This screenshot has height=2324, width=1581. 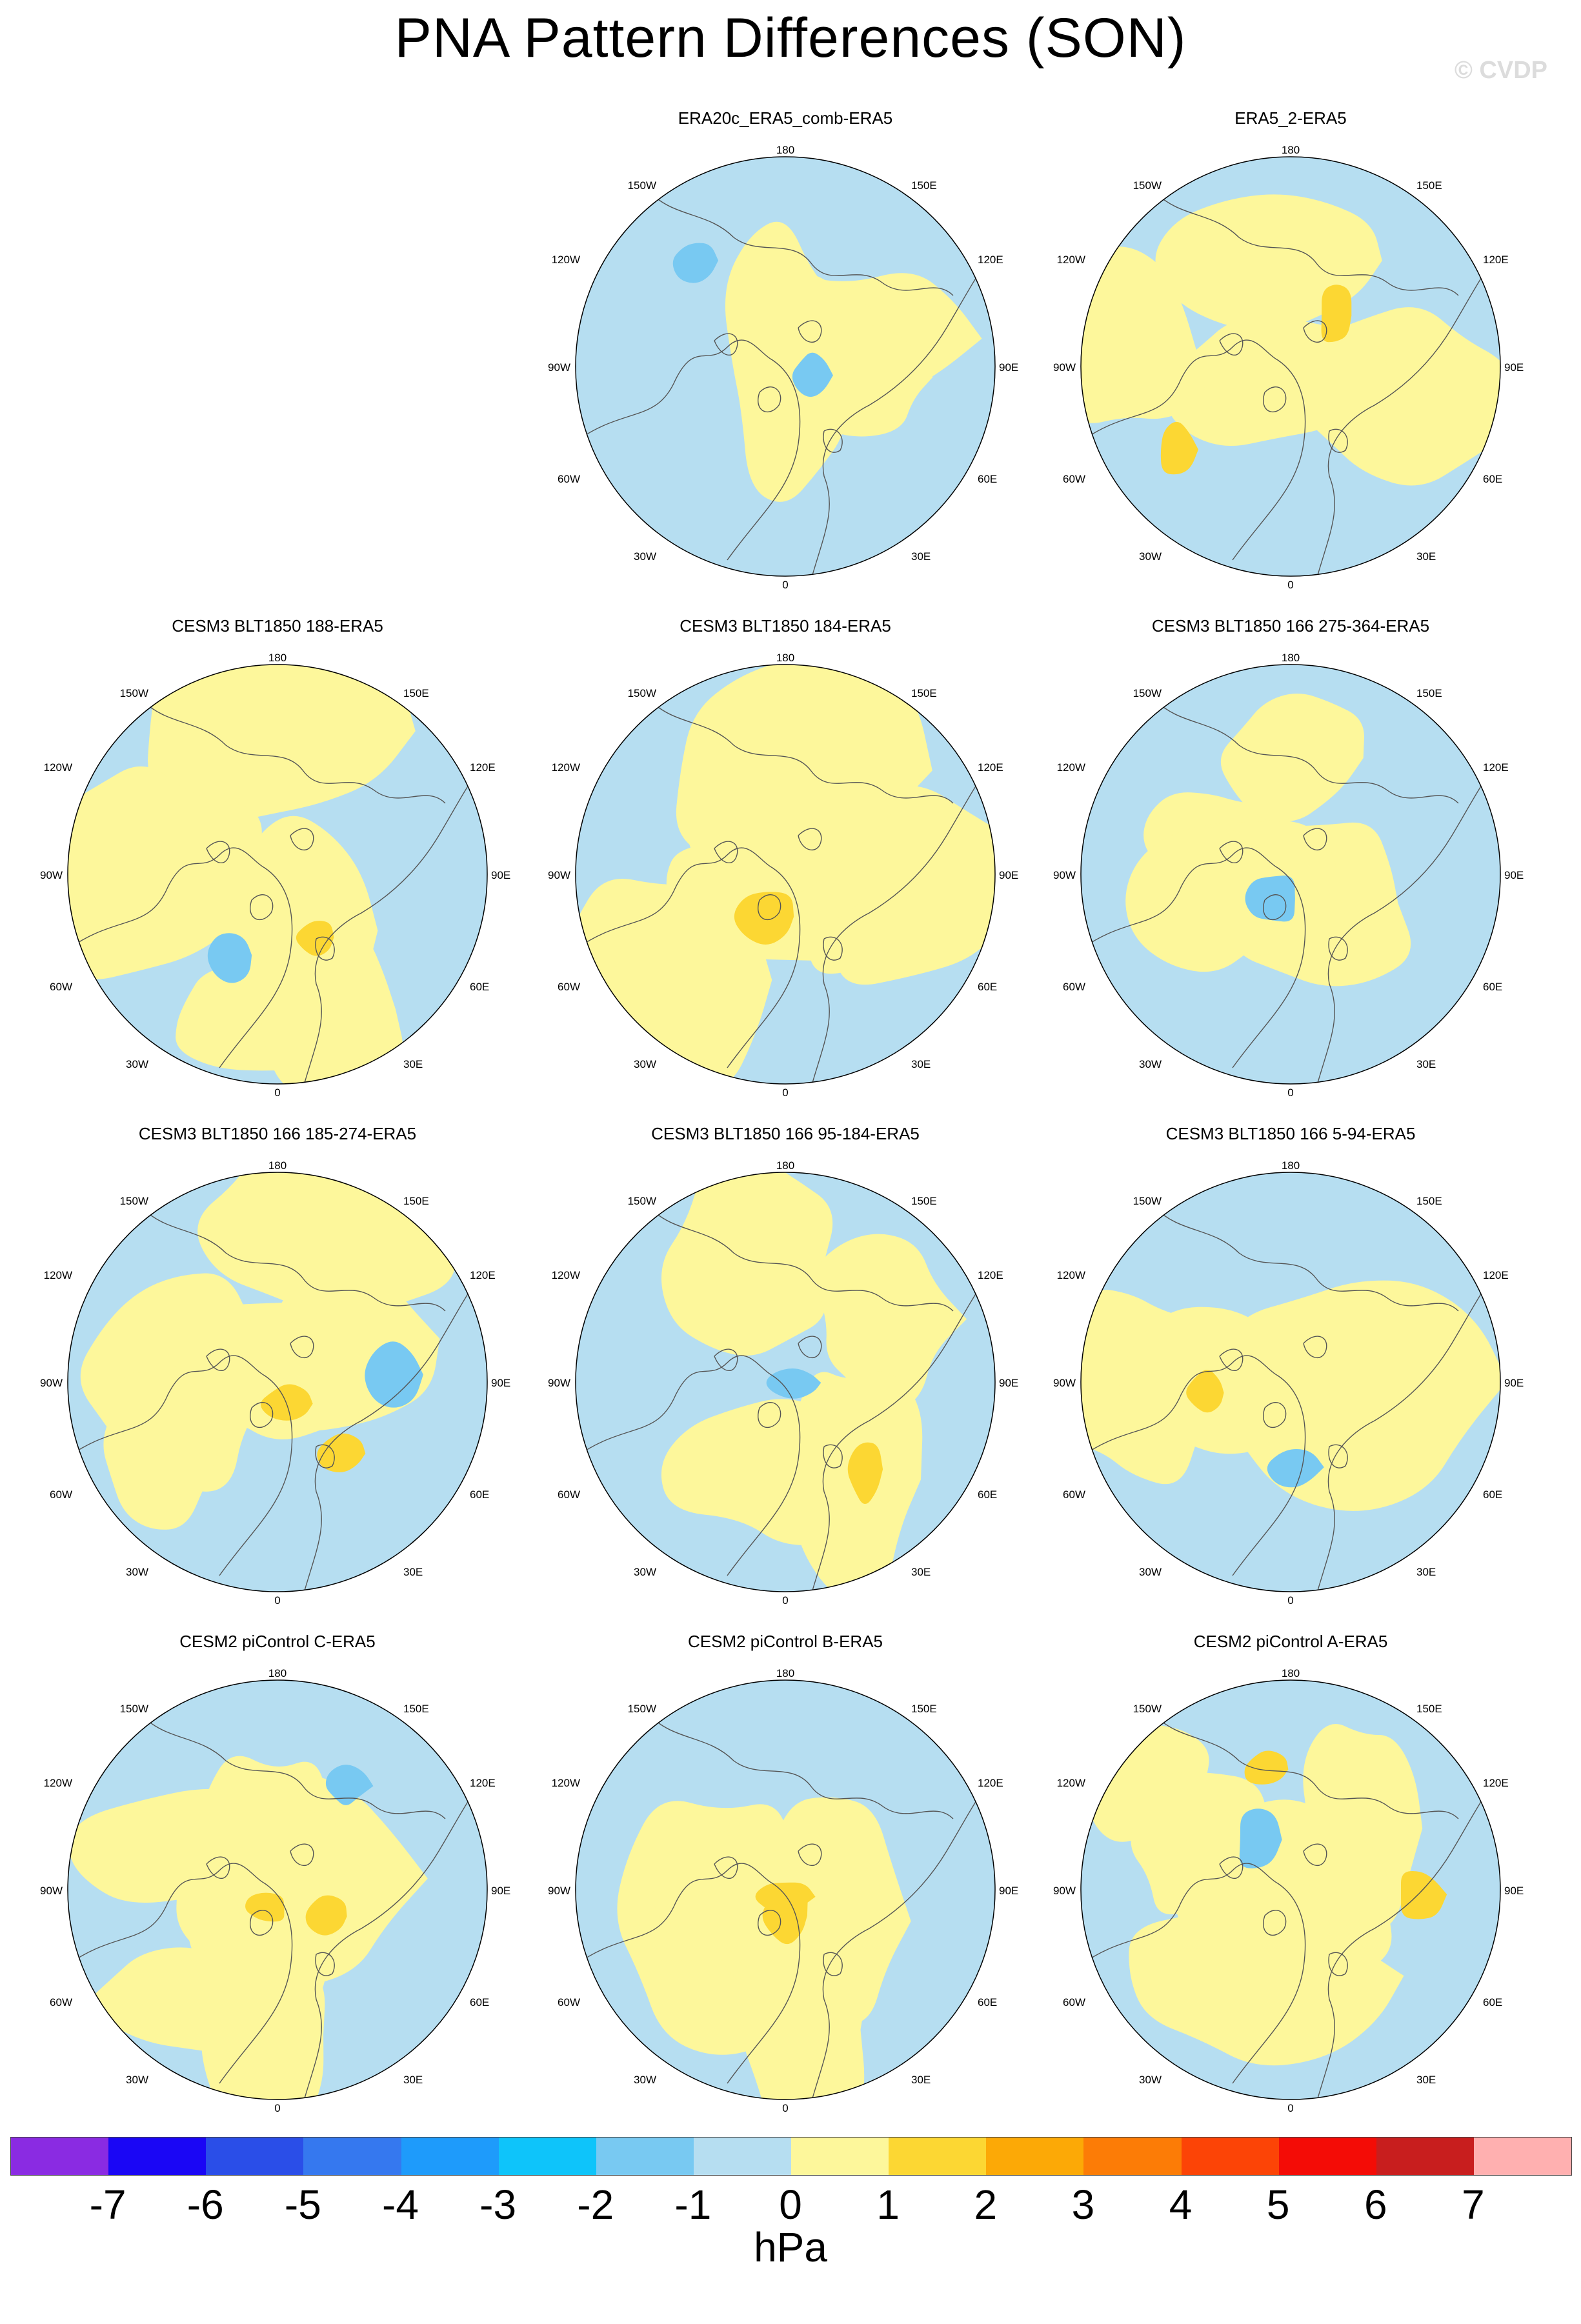 What do you see at coordinates (1181, 2204) in the screenshot?
I see `colorbar-tick-label: 4` at bounding box center [1181, 2204].